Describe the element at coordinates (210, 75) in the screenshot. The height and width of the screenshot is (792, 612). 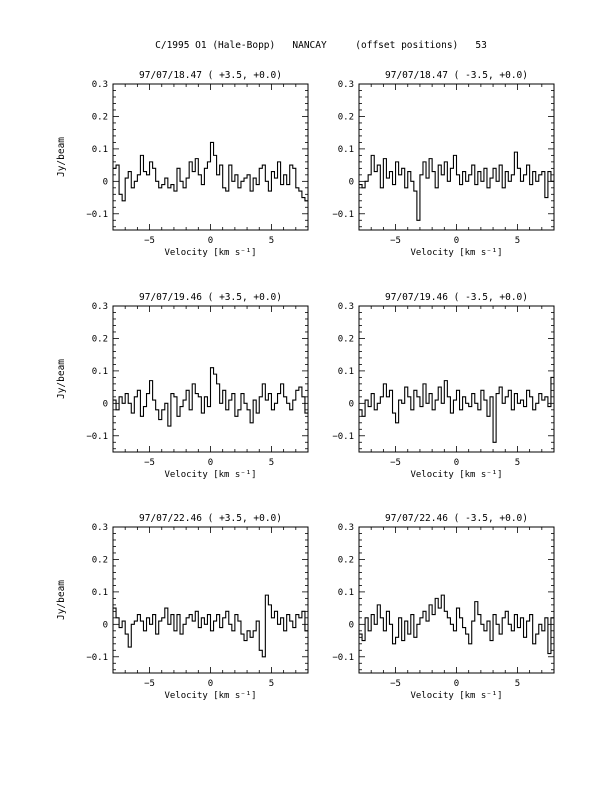
I see `panel-title: 97/07/18.47 ( +3.5, +0.0)` at that location.